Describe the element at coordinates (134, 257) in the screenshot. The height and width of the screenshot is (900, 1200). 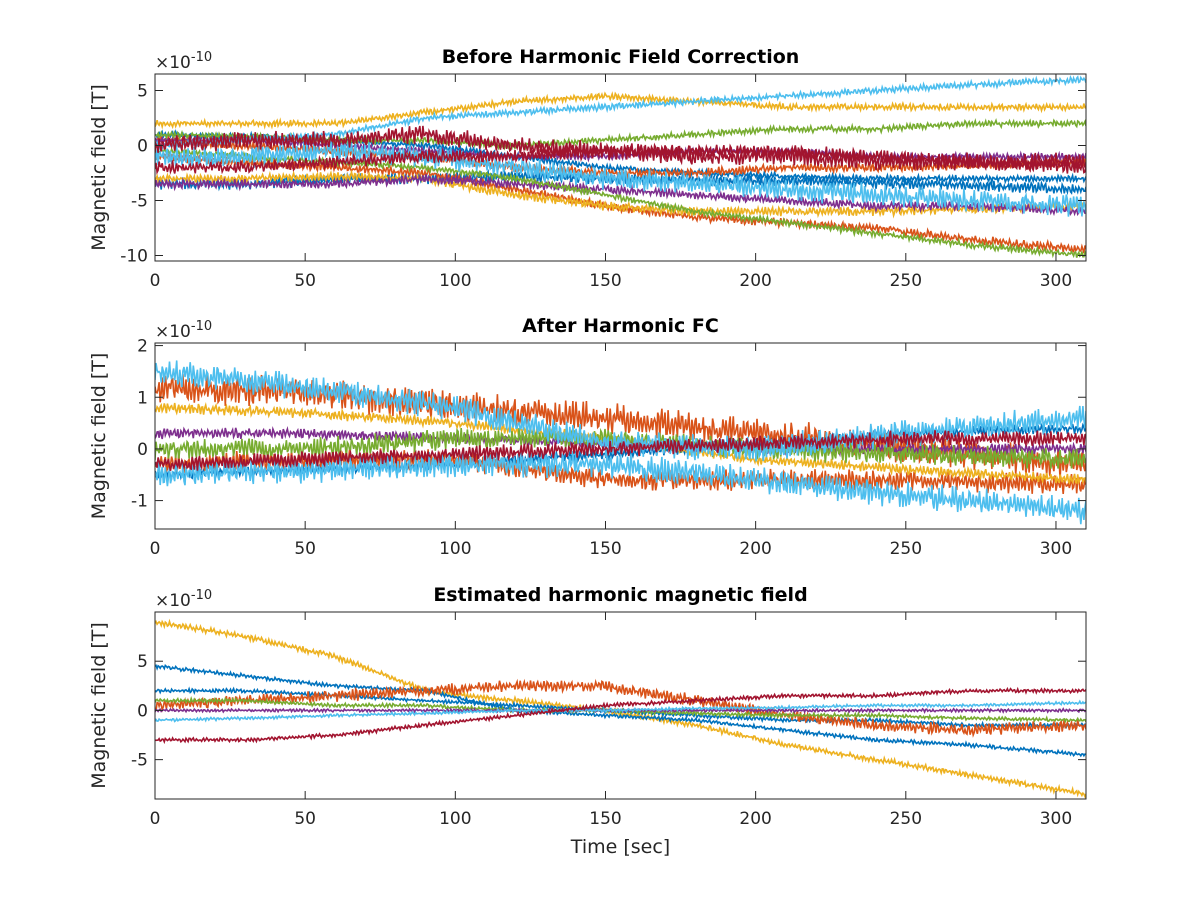
I see `y-tick-label: -10` at that location.